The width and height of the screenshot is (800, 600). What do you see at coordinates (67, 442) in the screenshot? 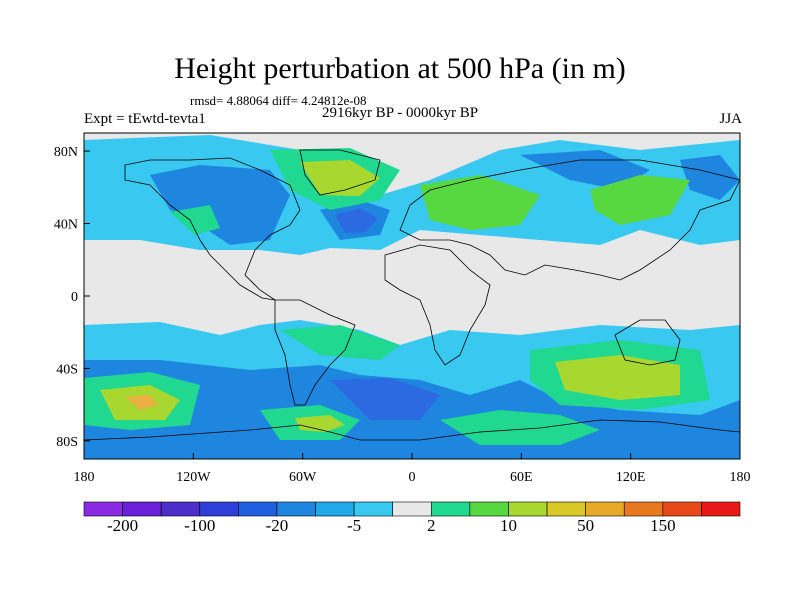
I see `lat-tick-label: 80S` at bounding box center [67, 442].